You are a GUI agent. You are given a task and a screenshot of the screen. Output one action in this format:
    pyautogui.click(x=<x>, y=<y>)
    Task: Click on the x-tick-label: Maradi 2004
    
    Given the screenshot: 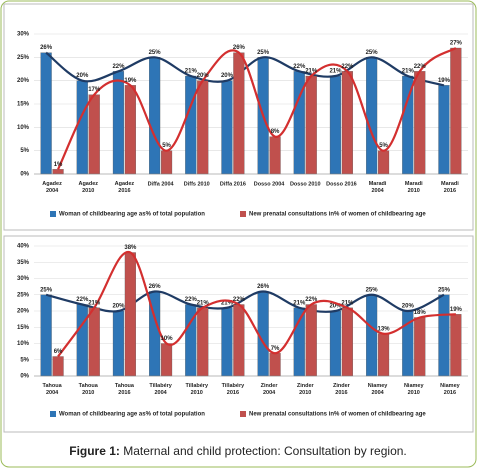 What is the action you would take?
    pyautogui.click(x=378, y=187)
    